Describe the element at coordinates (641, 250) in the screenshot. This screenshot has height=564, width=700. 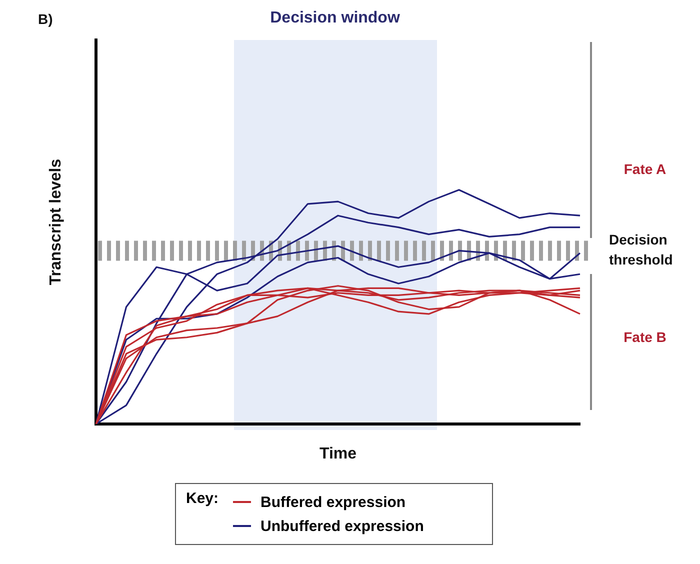
I see `ref-line-label: Decision threshold` at that location.